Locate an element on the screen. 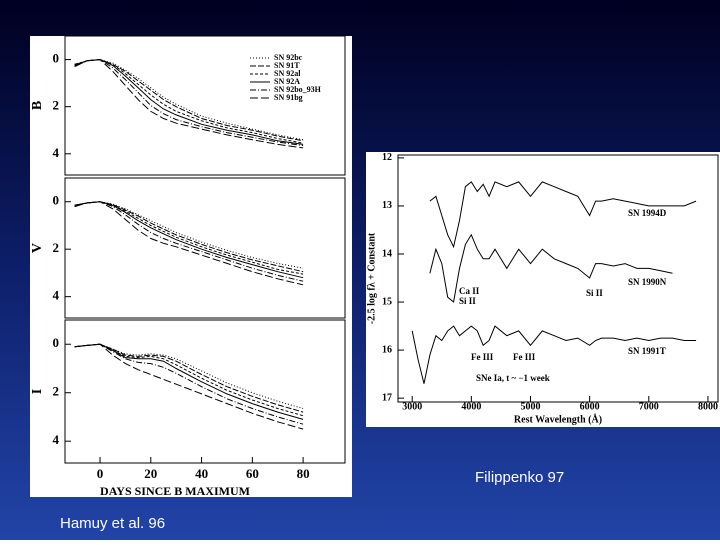 This screenshot has width=720, height=545. x-tick-label: 5000 is located at coordinates (530, 406).